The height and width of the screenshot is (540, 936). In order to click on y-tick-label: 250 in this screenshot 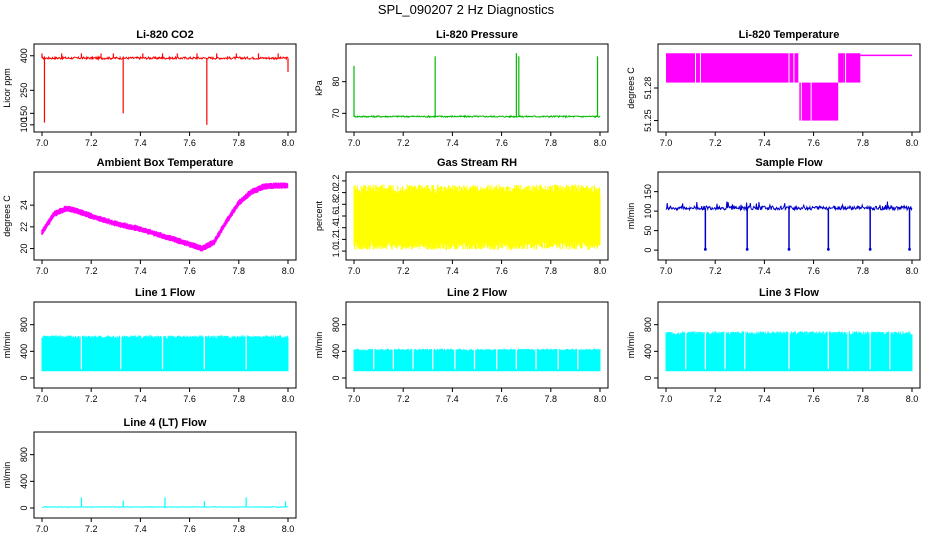, I will do `click(24, 90)`.